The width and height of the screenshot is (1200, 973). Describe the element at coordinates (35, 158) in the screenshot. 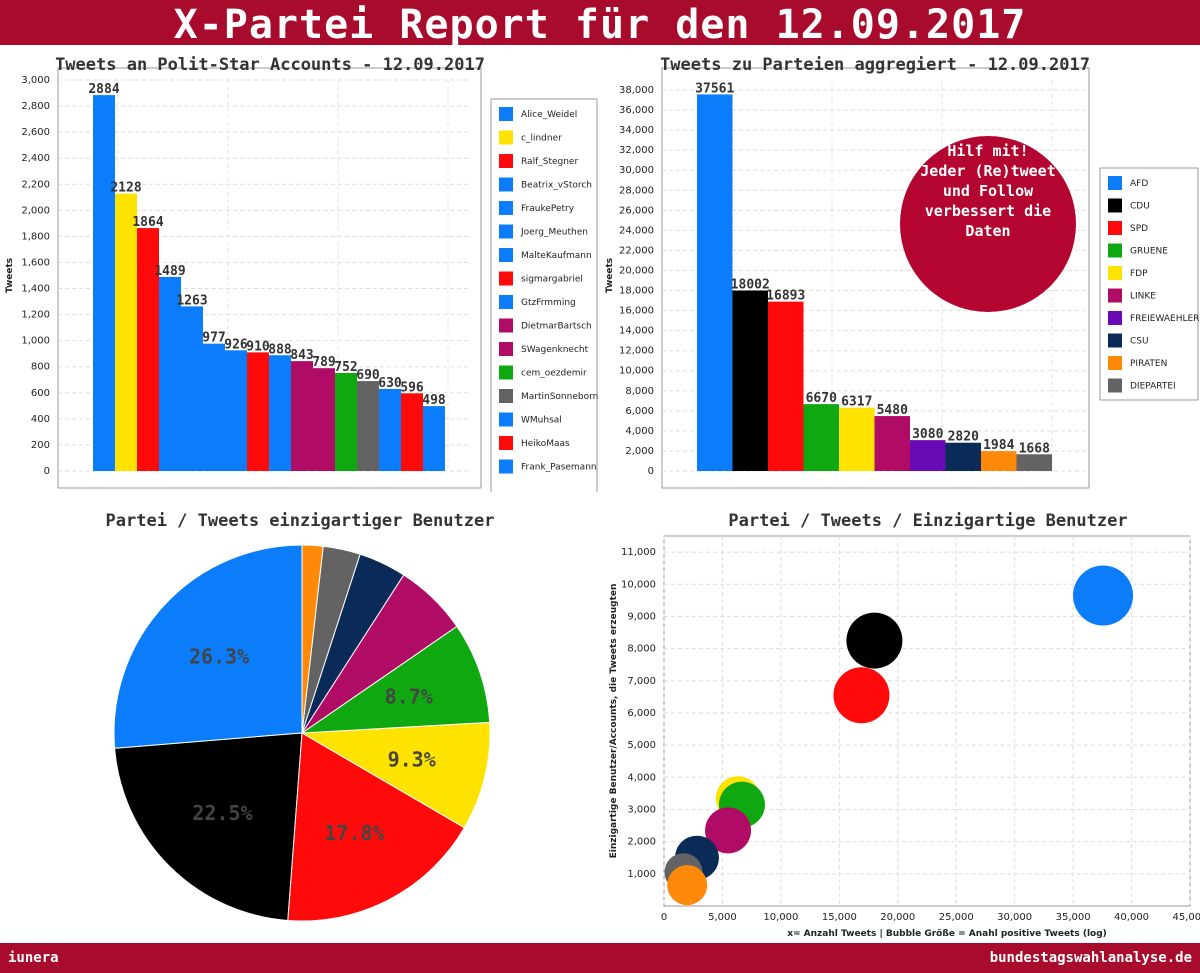

I see `c1-y-tick: 2,400` at that location.